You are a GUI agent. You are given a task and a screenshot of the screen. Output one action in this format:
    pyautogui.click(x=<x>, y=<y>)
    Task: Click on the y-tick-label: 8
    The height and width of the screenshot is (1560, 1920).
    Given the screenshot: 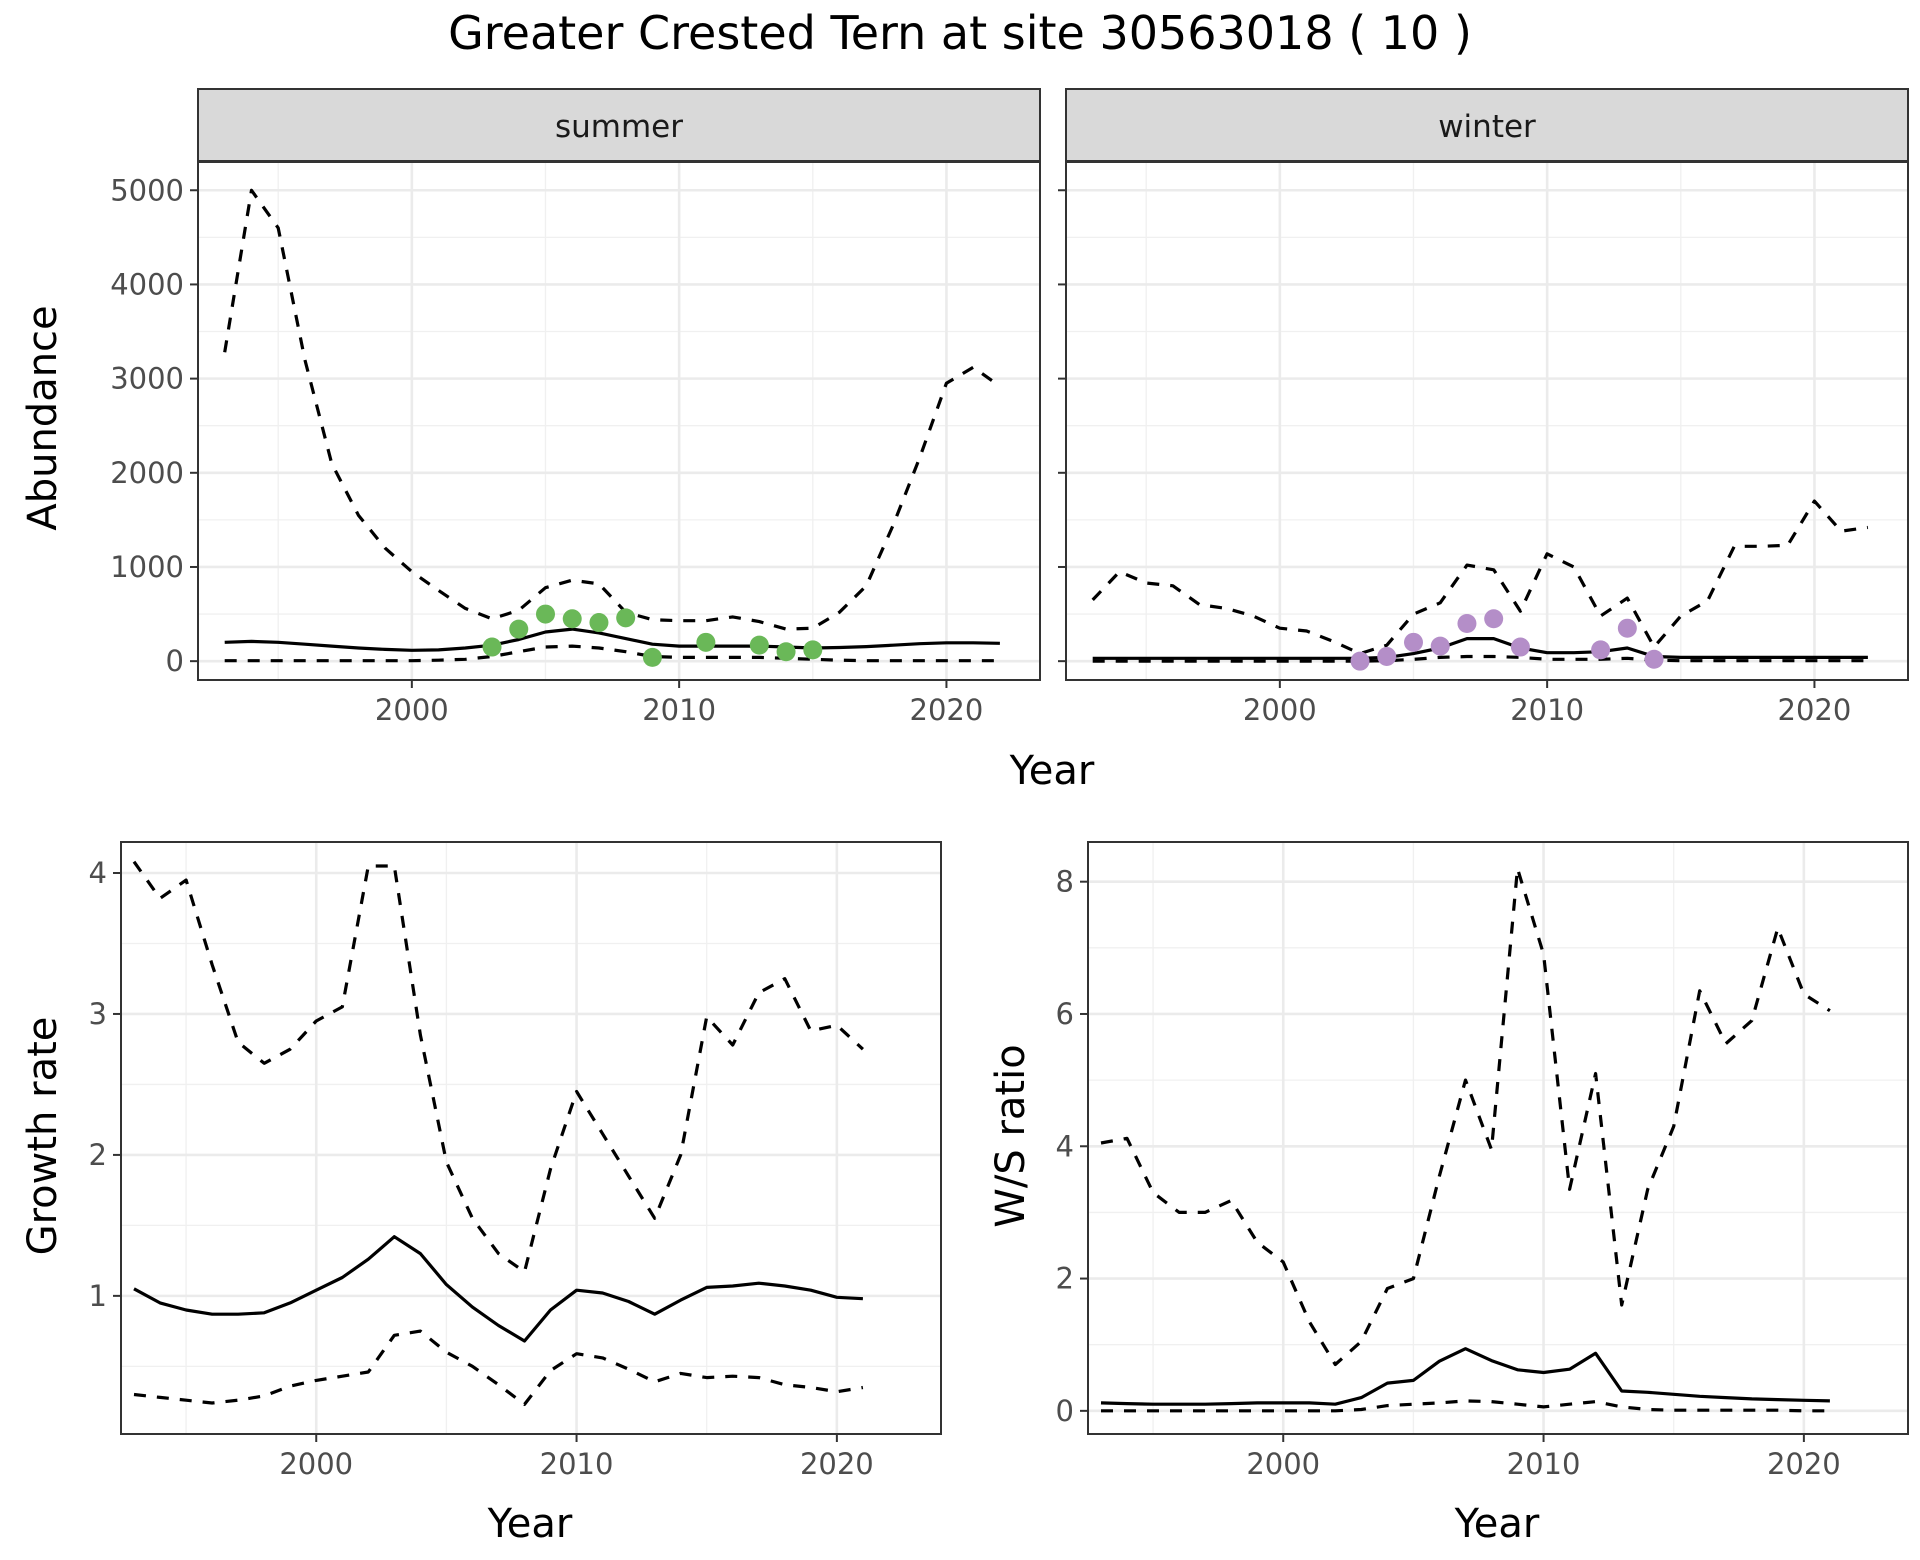 What is the action you would take?
    pyautogui.click(x=1065, y=882)
    